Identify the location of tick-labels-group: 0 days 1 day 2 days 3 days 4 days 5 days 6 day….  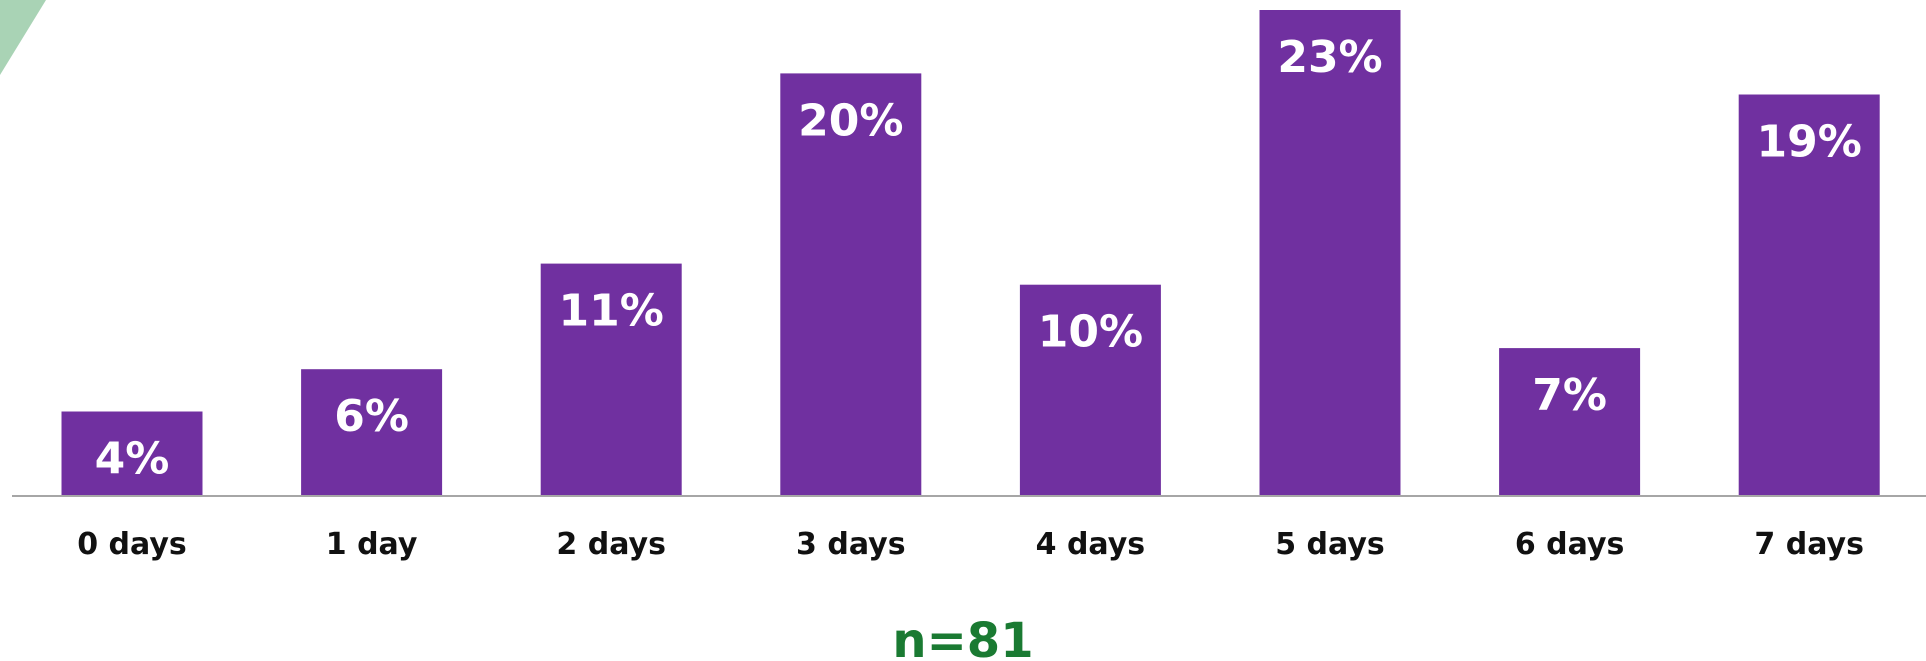
(970, 544).